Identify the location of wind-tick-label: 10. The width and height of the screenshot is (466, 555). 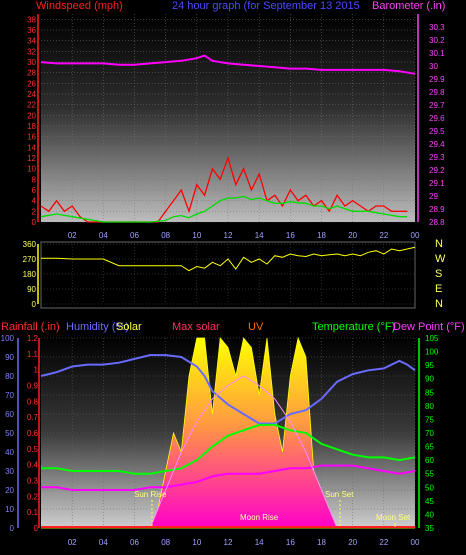
(31, 169).